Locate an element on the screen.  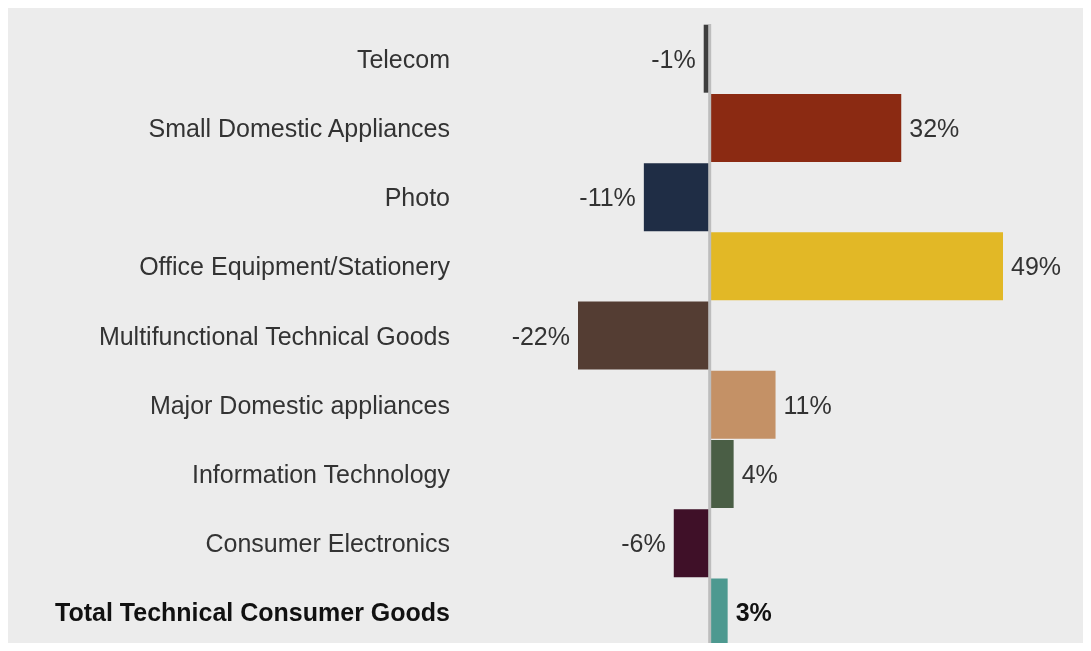
y-tick-label: Multifunctional Technical Goods is located at coordinates (274, 335).